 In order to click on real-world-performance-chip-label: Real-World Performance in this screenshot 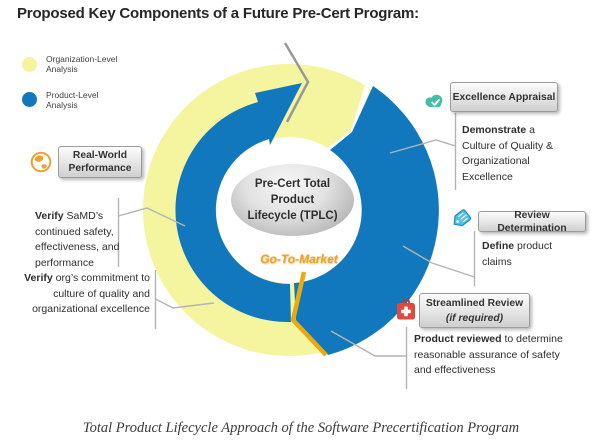, I will do `click(100, 162)`.